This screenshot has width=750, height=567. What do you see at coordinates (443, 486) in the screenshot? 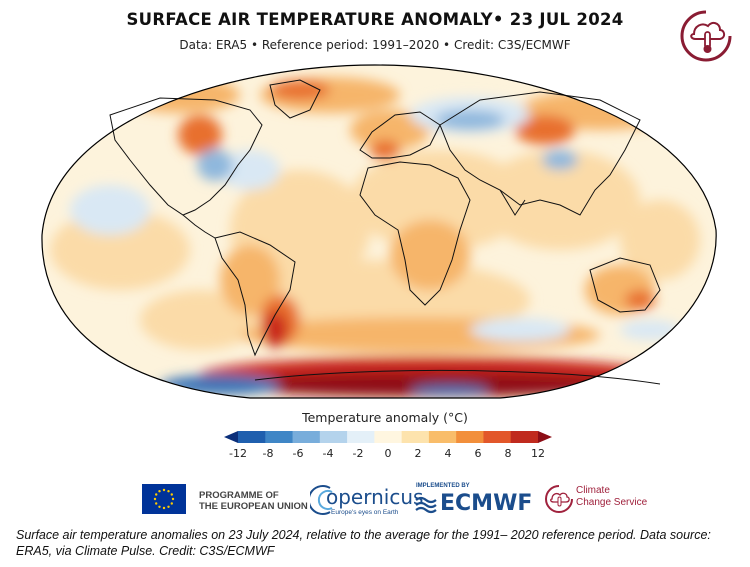
I see `ecmwf-implemented-by: IMPLEMENTED BY` at bounding box center [443, 486].